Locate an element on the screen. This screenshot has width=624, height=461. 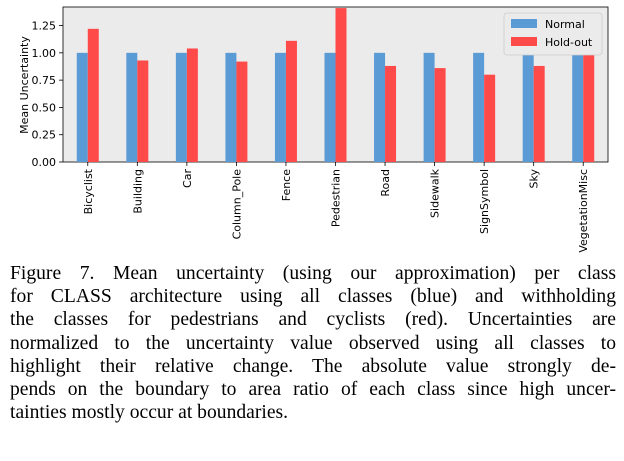
y-tick-label: 1.25 is located at coordinates (44, 26).